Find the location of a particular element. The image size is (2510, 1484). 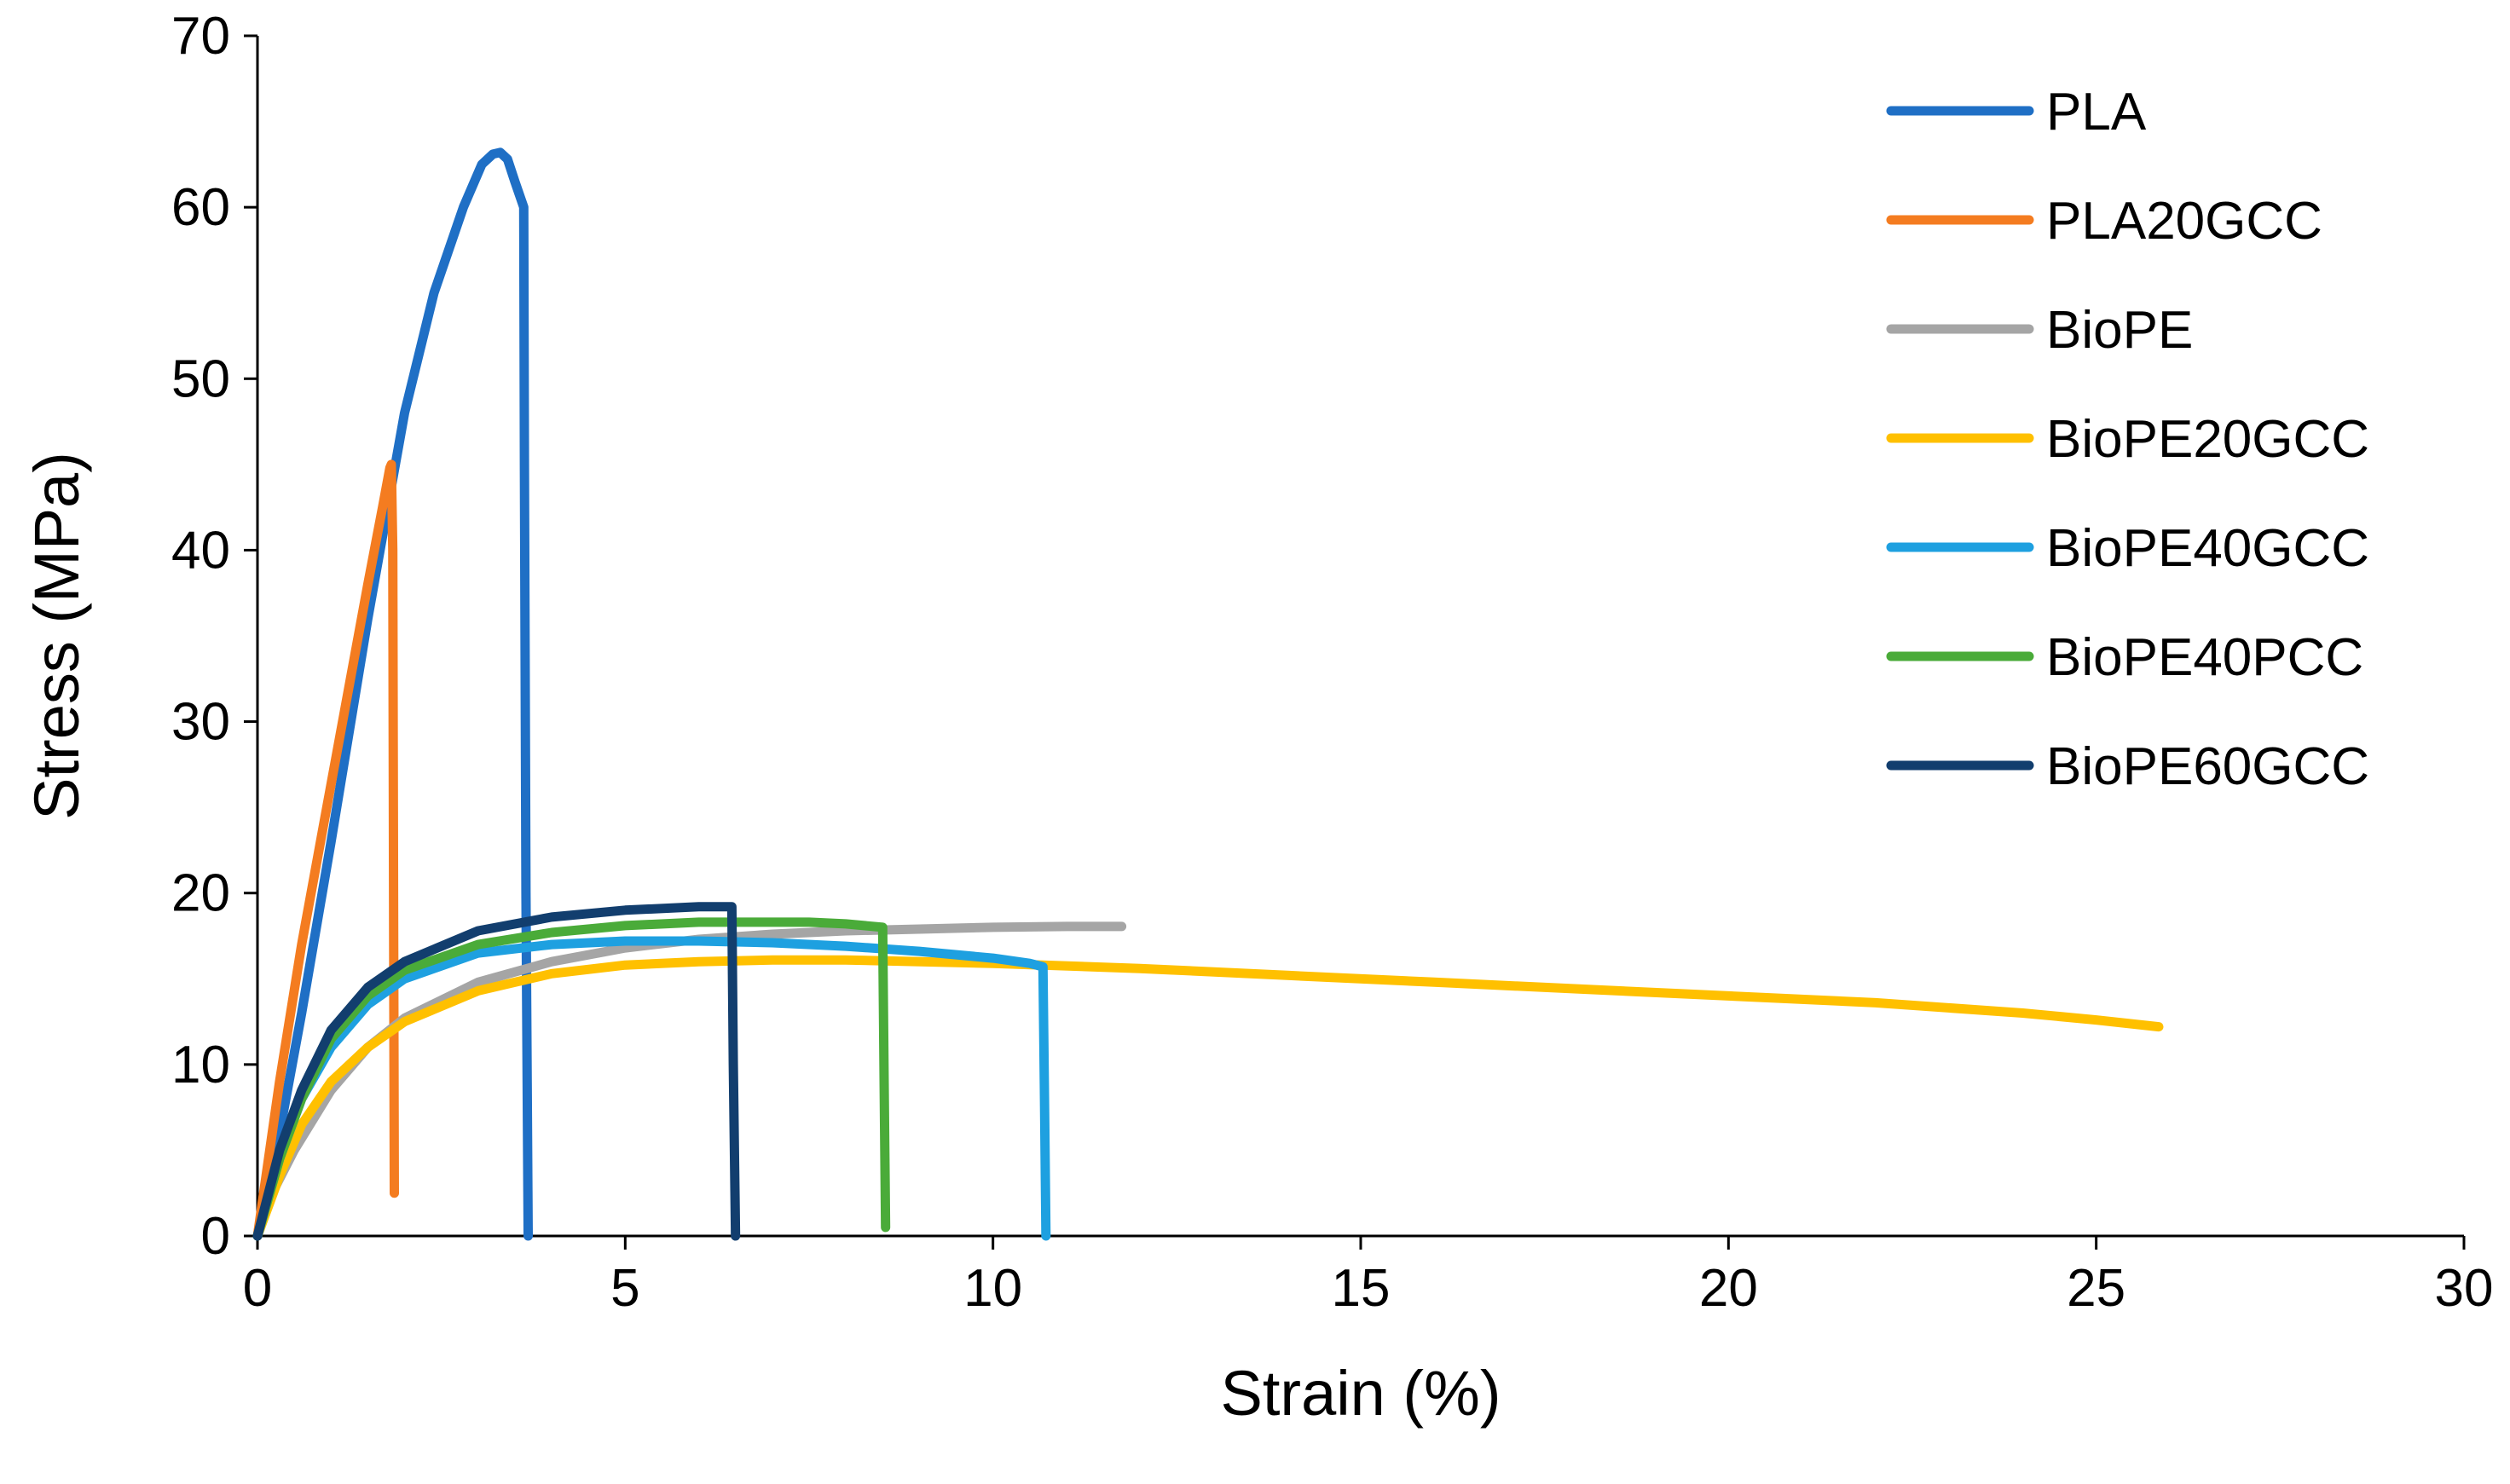

y-tick-label: 60 is located at coordinates (200, 207).